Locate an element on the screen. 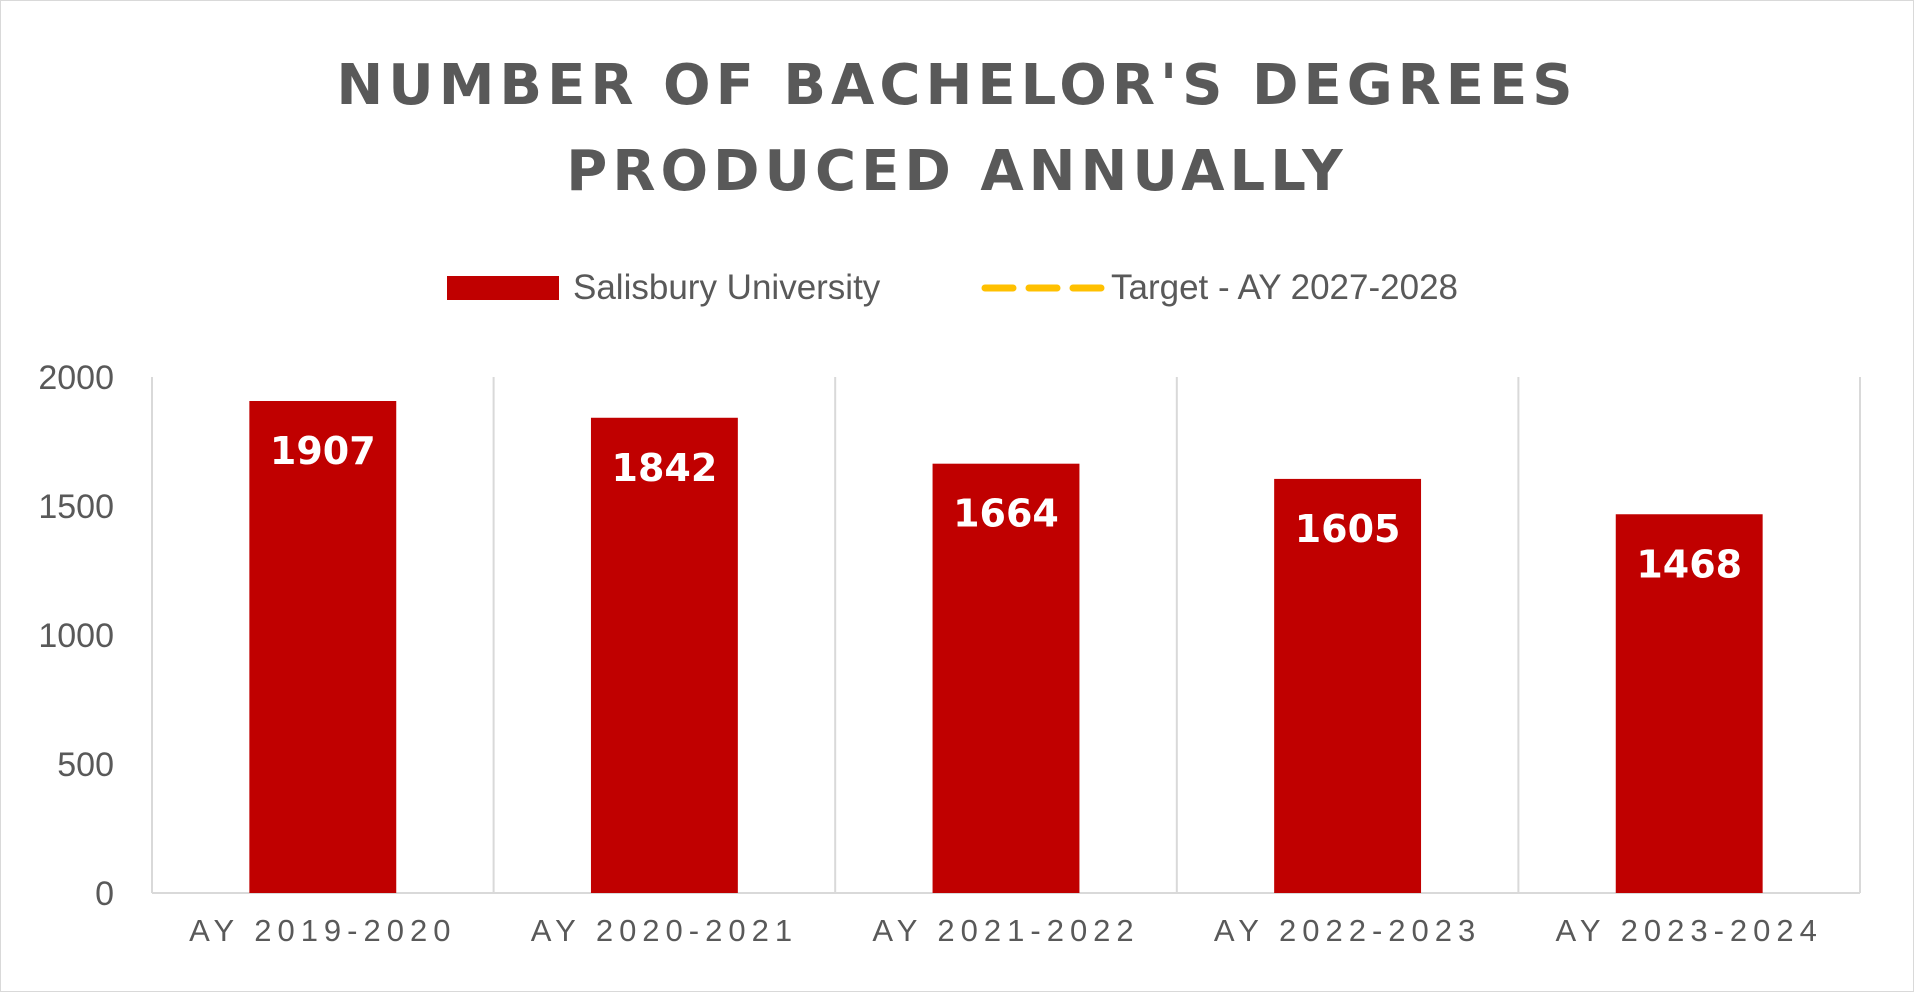  y-tick-label: 0 is located at coordinates (104, 894).